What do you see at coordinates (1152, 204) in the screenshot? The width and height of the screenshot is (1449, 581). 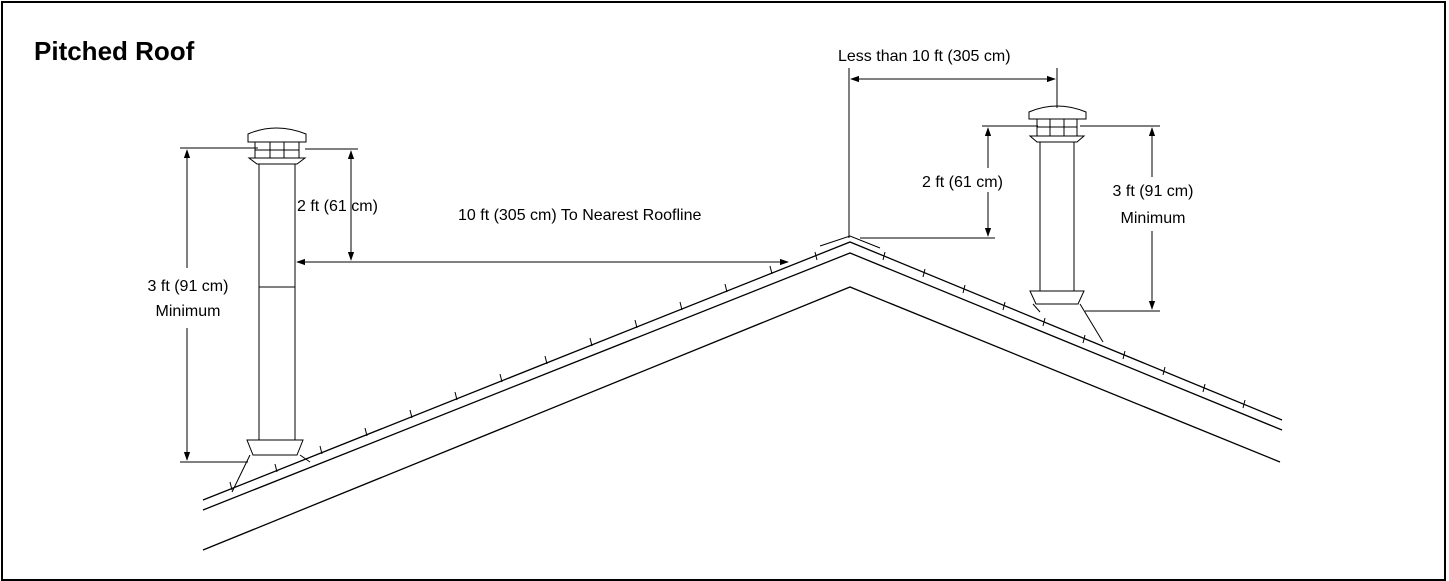 I see `right-height-label-bg` at bounding box center [1152, 204].